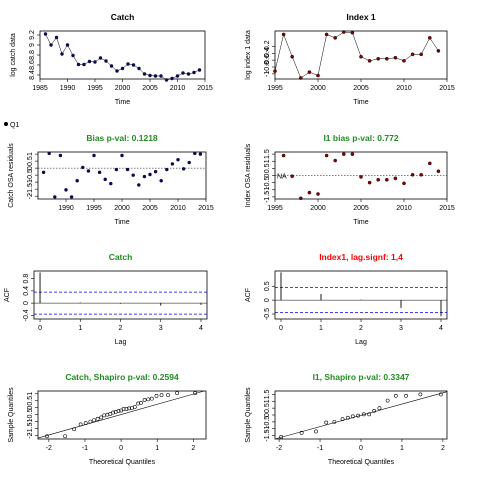  What do you see at coordinates (360, 138) in the screenshot?
I see `chart-title: I1 bias p-val: 0.772` at bounding box center [360, 138].